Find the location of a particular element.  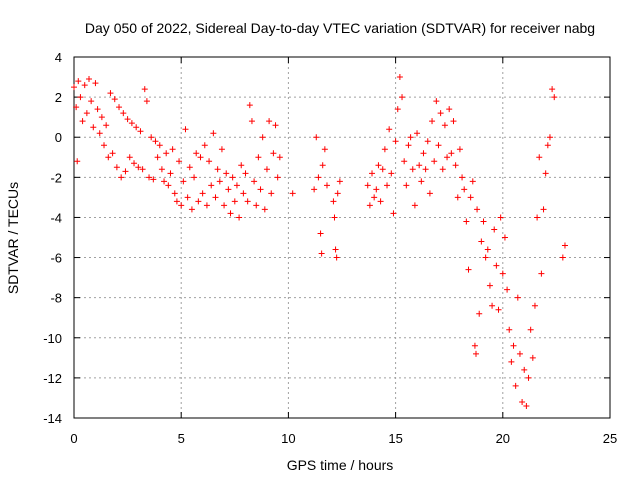

x-tick-label: 20 is located at coordinates (503, 438).